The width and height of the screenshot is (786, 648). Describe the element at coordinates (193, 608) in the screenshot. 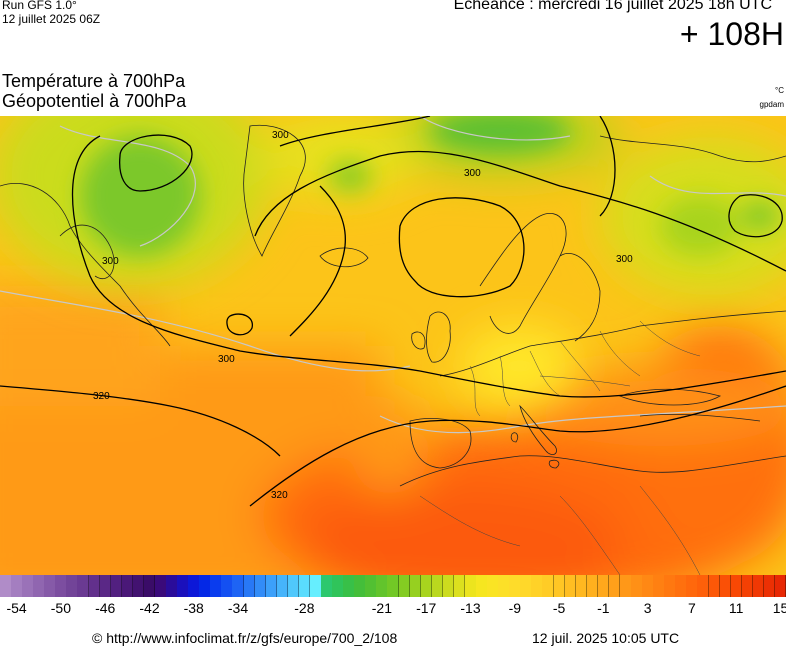

I see `color-scale-tick: -38` at that location.